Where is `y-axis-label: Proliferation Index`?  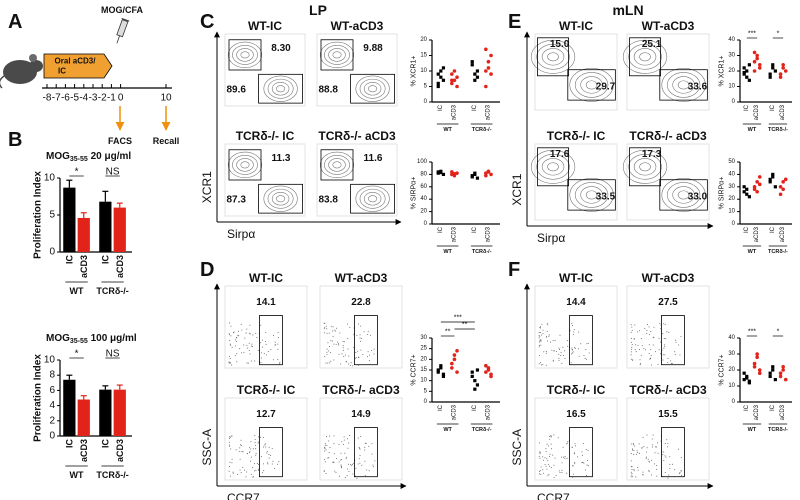 y-axis-label: Proliferation Index is located at coordinates (38, 215).